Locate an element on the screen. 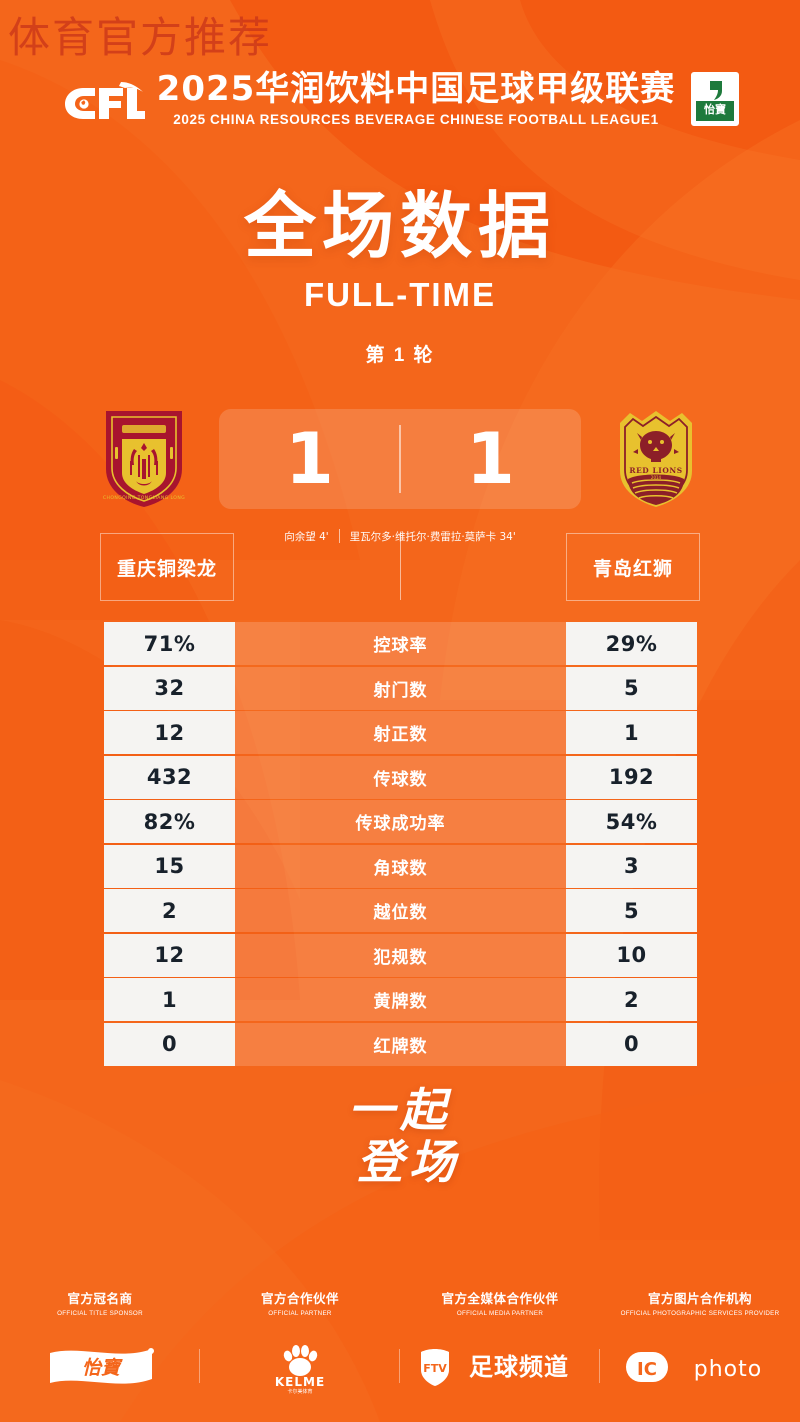 This screenshot has height=1422, width=800. scoreboard: CHONGQING TONGLIANG LONG 1 1 RED LIONS is located at coordinates (400, 459).